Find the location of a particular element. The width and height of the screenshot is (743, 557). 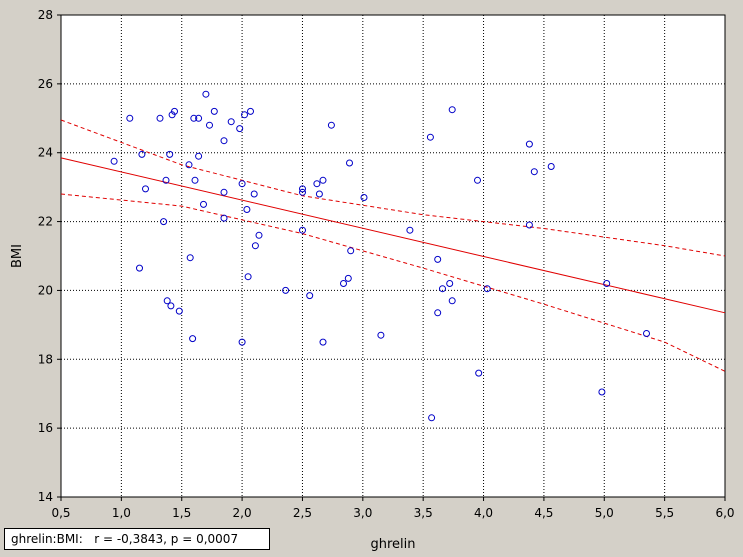

y-tick-label: 18 is located at coordinates (45, 359).